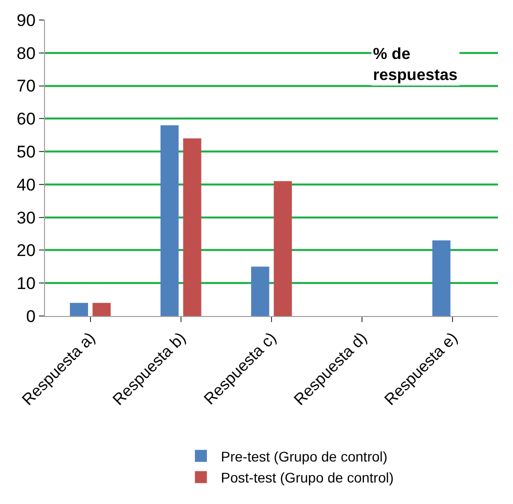  I want to click on y-tick-label: 40, so click(26, 184).